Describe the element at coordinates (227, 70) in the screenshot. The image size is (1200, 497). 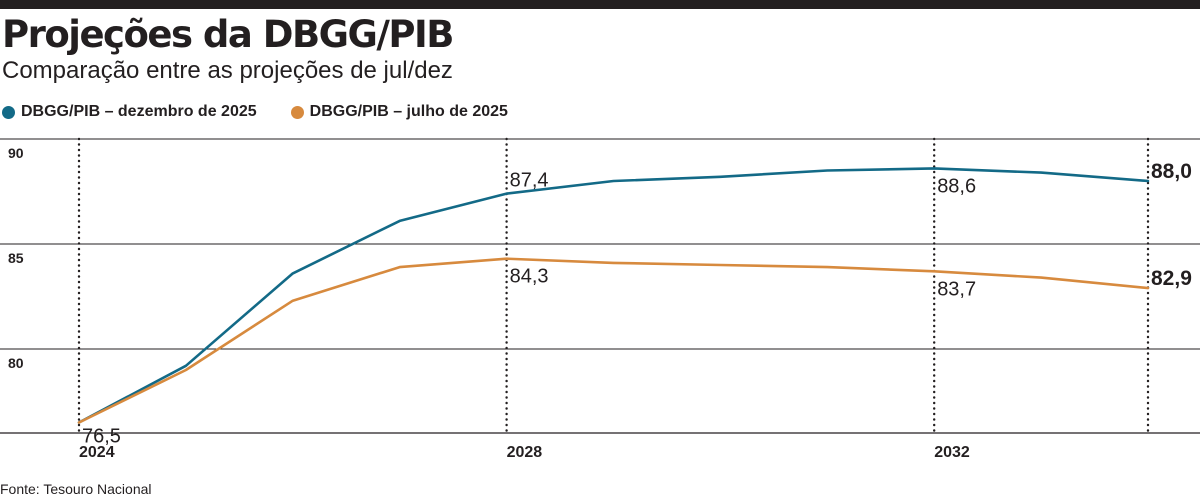
I see `chart-subtitle: Comparação entre as projeções de jul/dez` at that location.